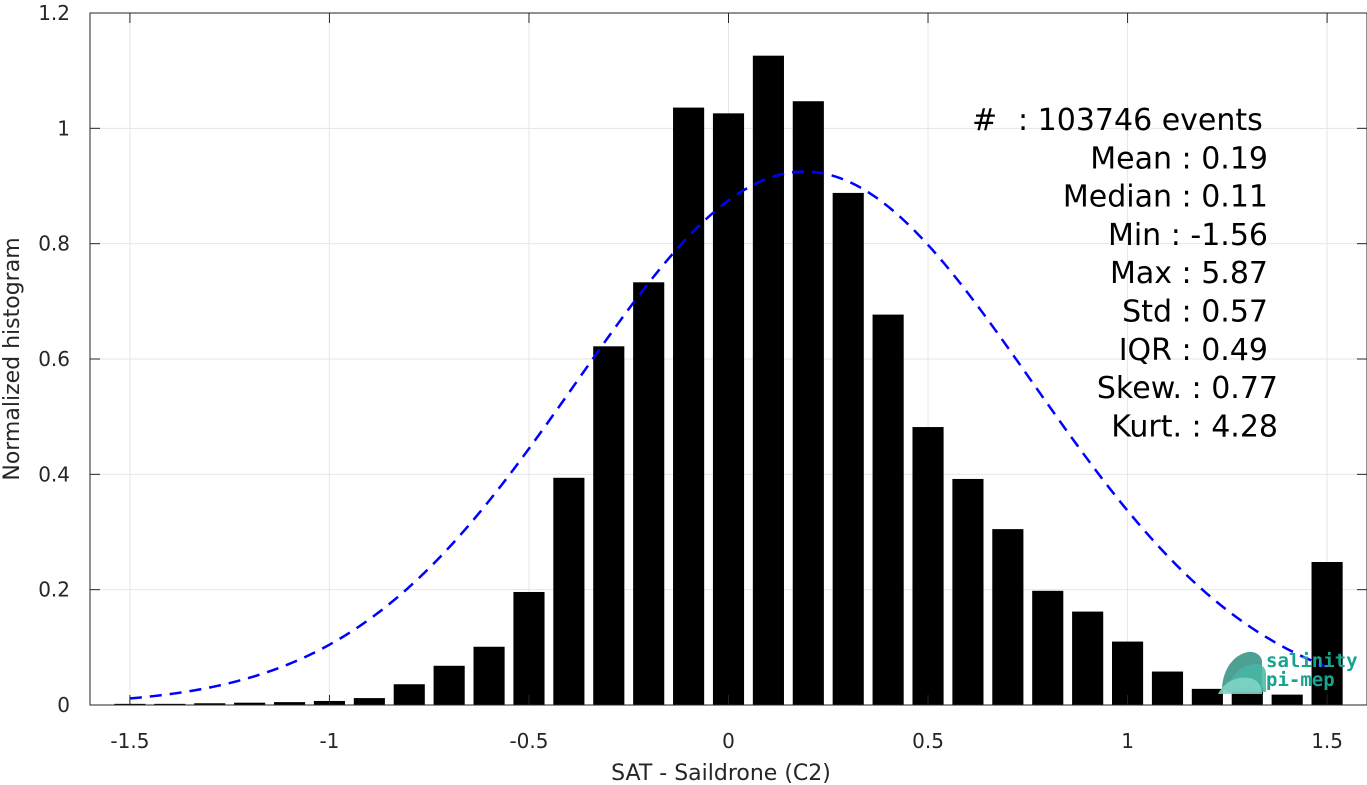  What do you see at coordinates (54, 13) in the screenshot?
I see `y-tick-label-6: 1.2` at bounding box center [54, 13].